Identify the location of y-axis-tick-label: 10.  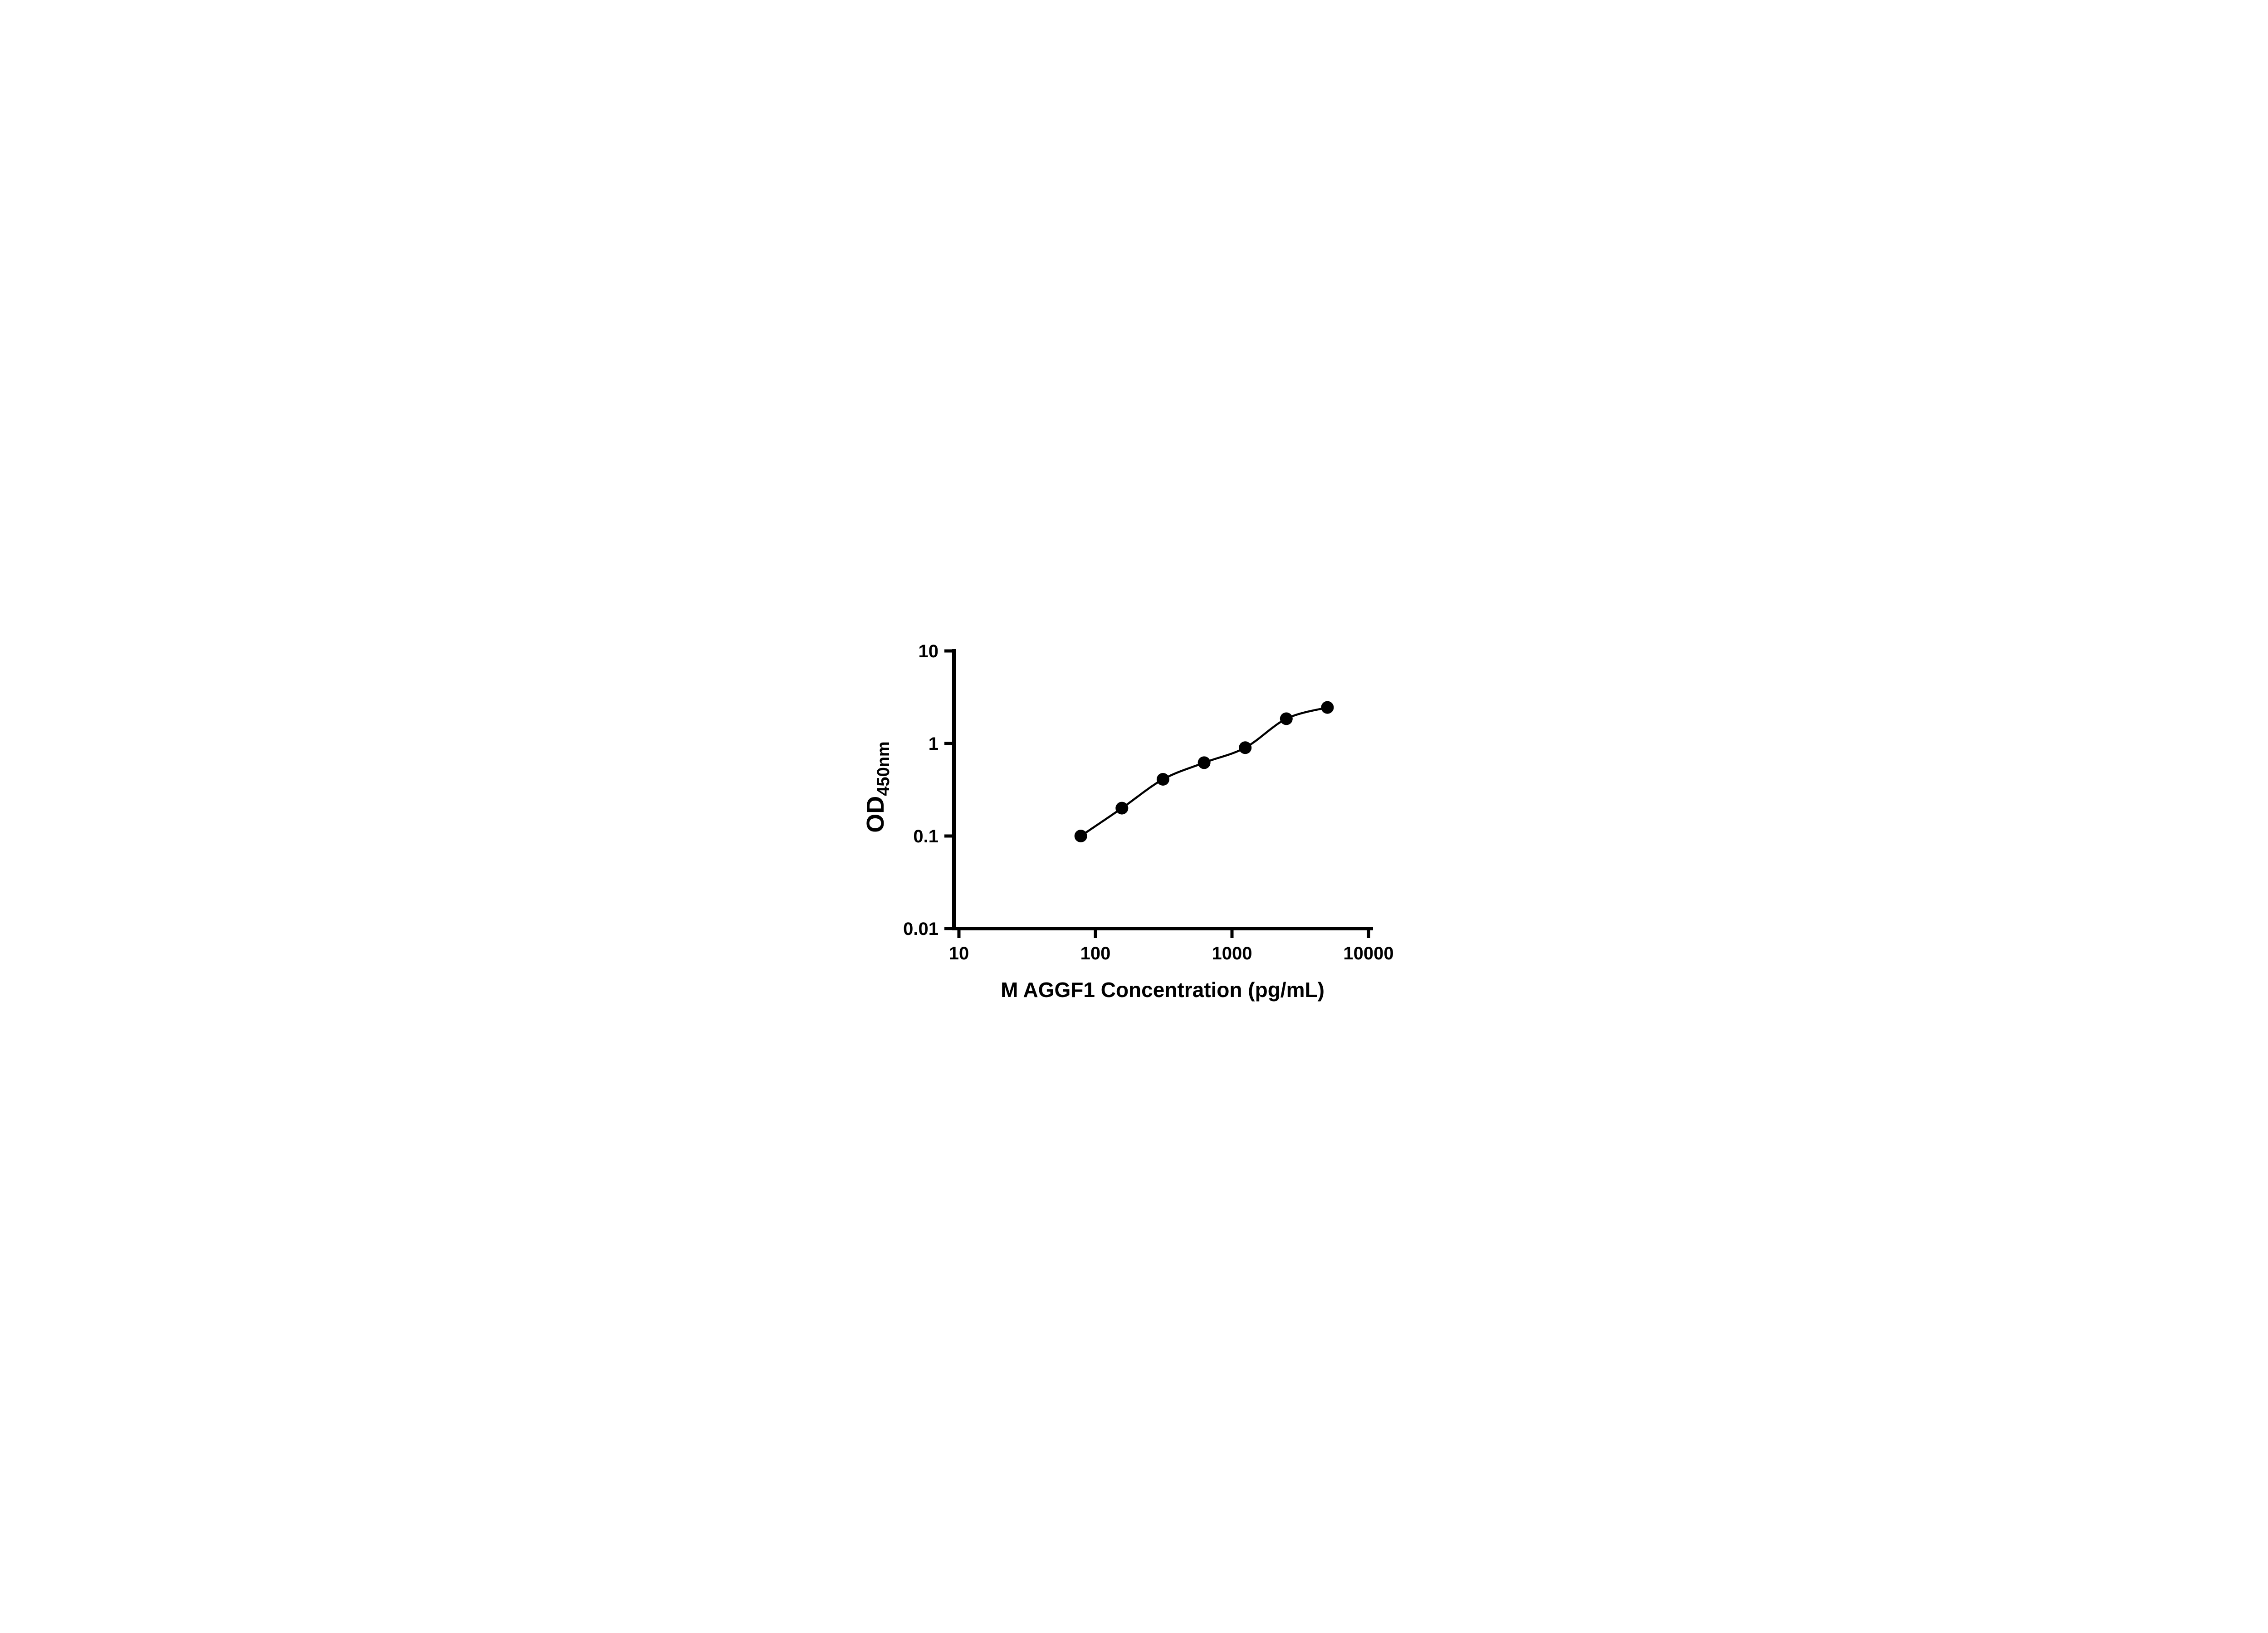
(928, 651).